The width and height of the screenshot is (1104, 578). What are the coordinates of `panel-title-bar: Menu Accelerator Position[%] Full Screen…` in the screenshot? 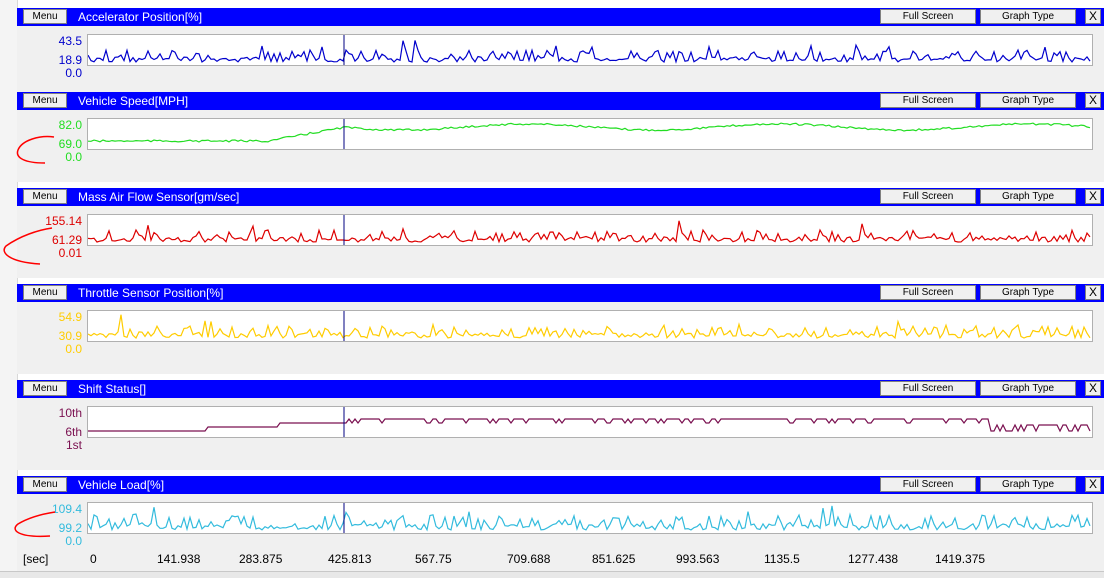 It's located at (560, 17).